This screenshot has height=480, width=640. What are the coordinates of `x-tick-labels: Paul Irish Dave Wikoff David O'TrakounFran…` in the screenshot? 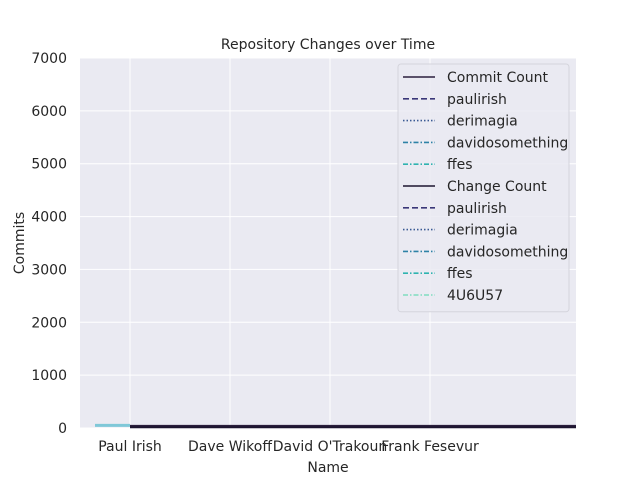 It's located at (288, 447).